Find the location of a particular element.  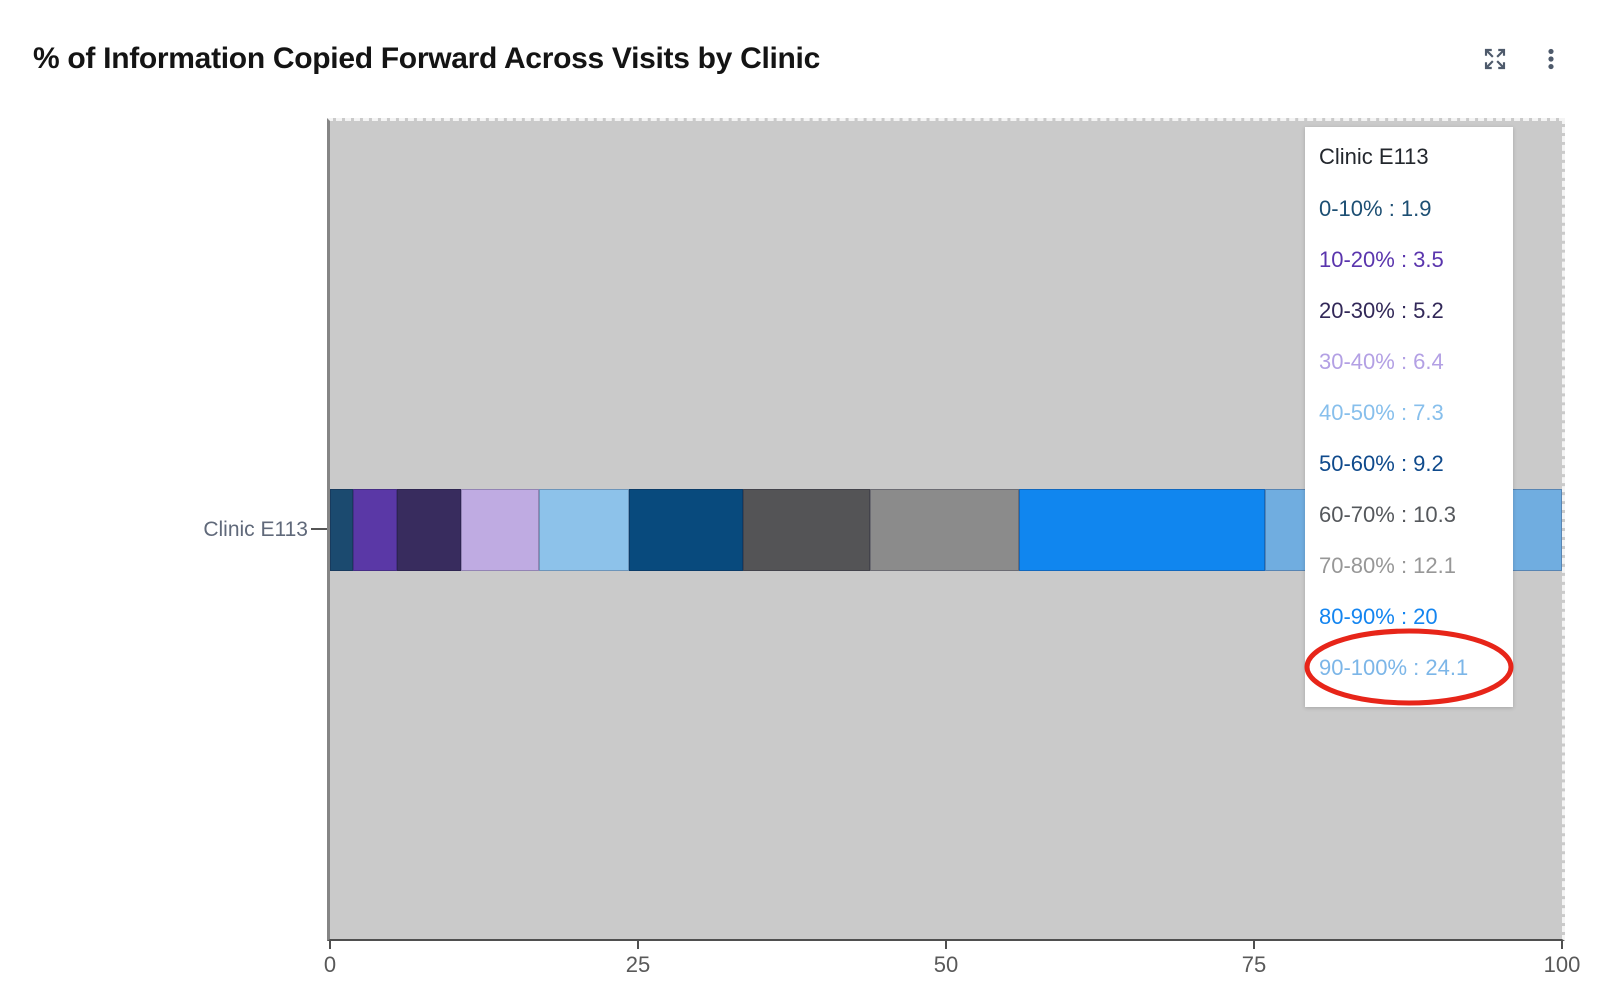

bar-segment-30-40% is located at coordinates (500, 530).